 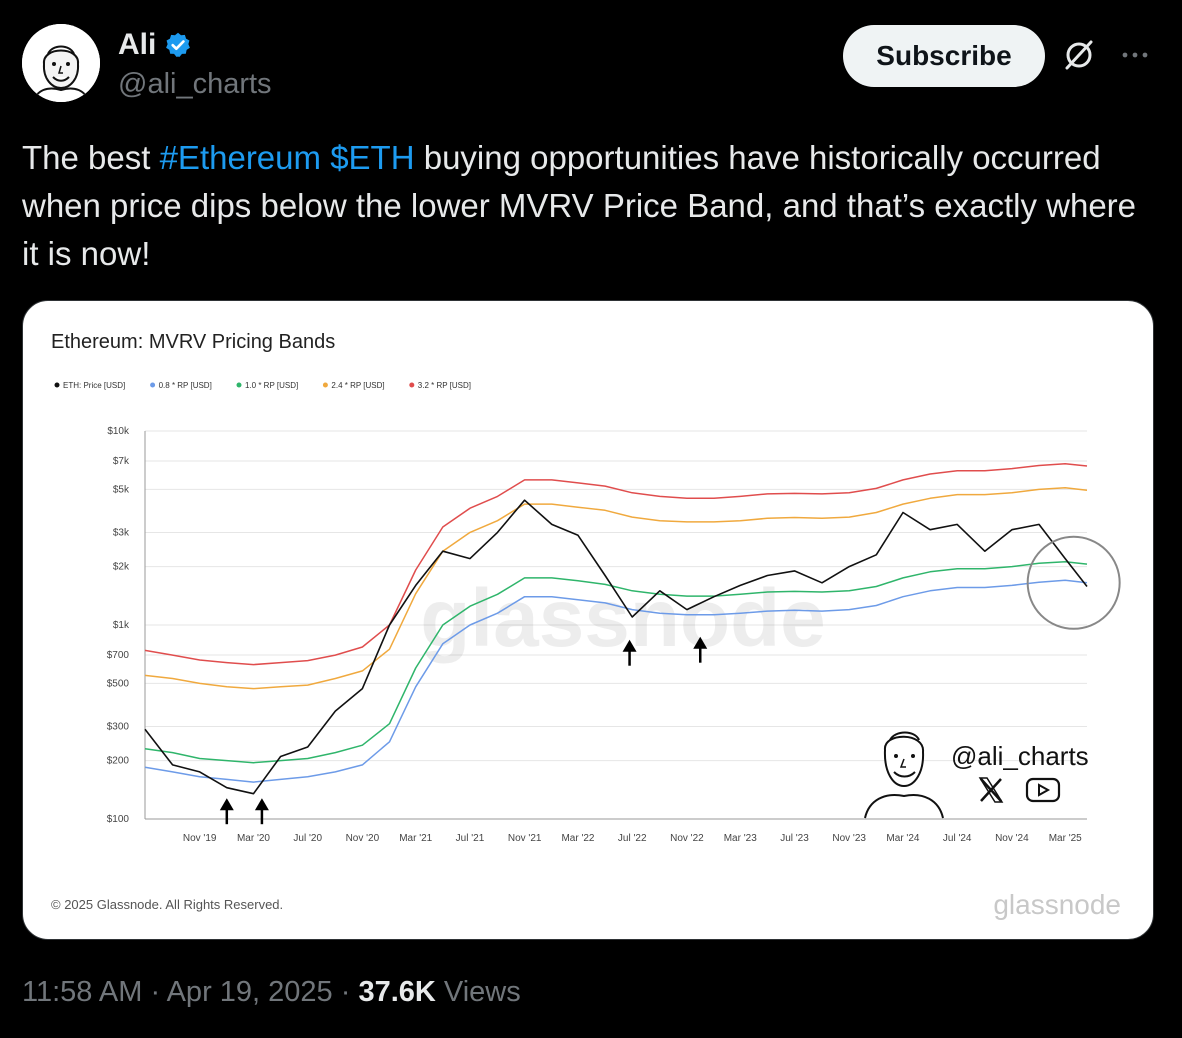 I want to click on x-tick-label: Mar '21, so click(x=415, y=838).